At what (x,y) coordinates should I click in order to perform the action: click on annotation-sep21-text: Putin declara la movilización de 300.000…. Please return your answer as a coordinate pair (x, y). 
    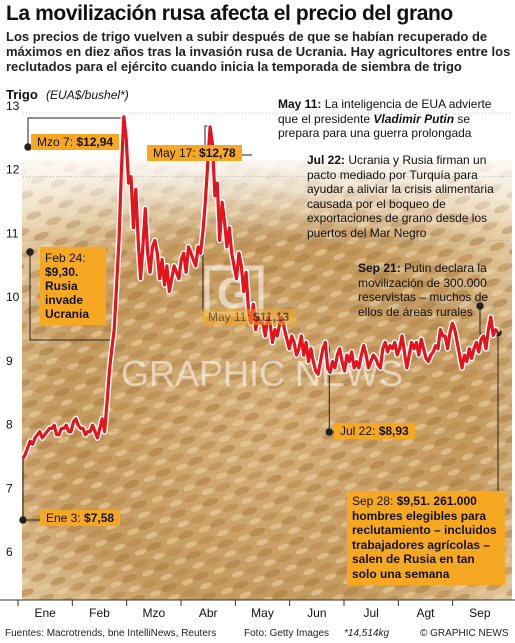
    Looking at the image, I should click on (423, 290).